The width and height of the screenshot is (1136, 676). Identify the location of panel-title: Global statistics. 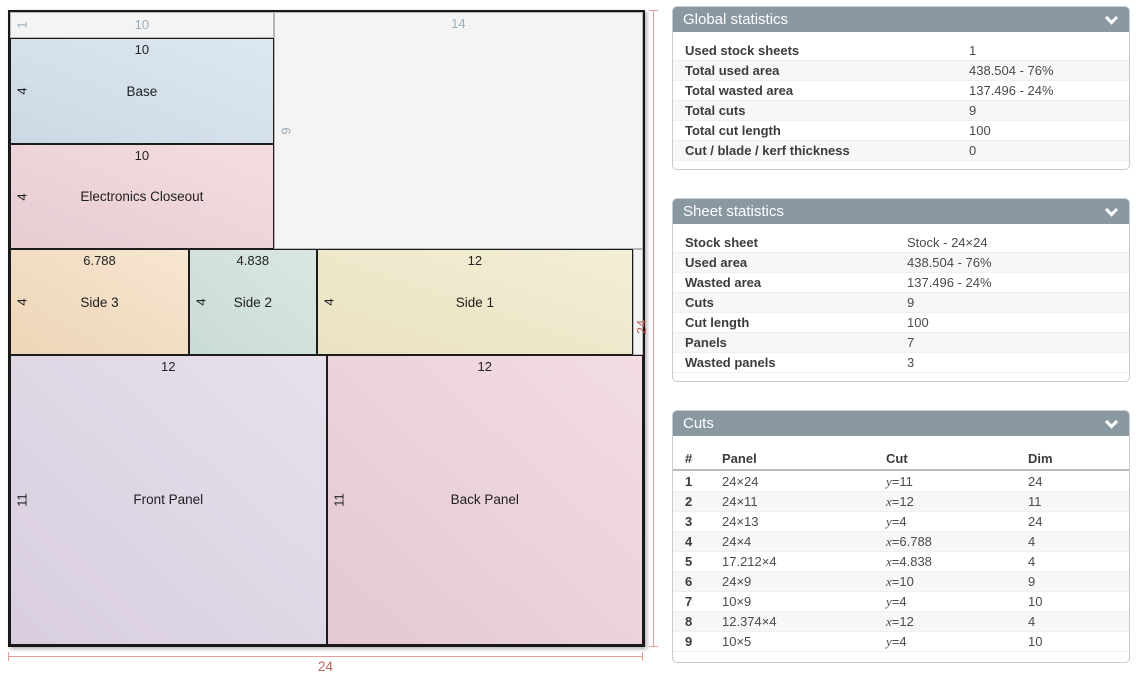
(736, 19).